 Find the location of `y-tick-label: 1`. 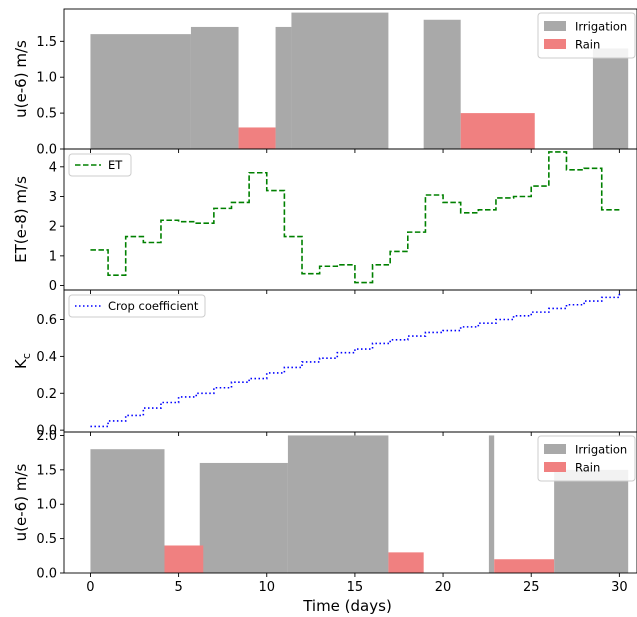

y-tick-label: 1 is located at coordinates (53, 256).